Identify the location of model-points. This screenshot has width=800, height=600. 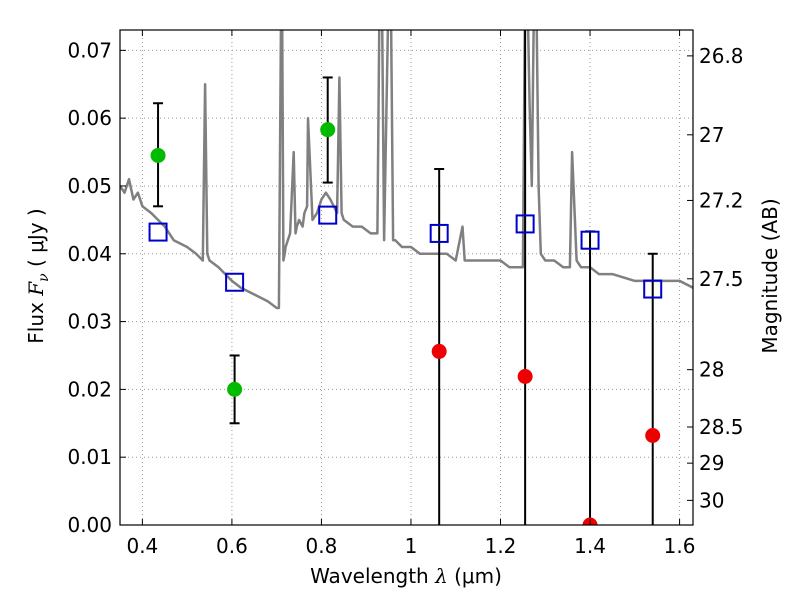
(405, 252).